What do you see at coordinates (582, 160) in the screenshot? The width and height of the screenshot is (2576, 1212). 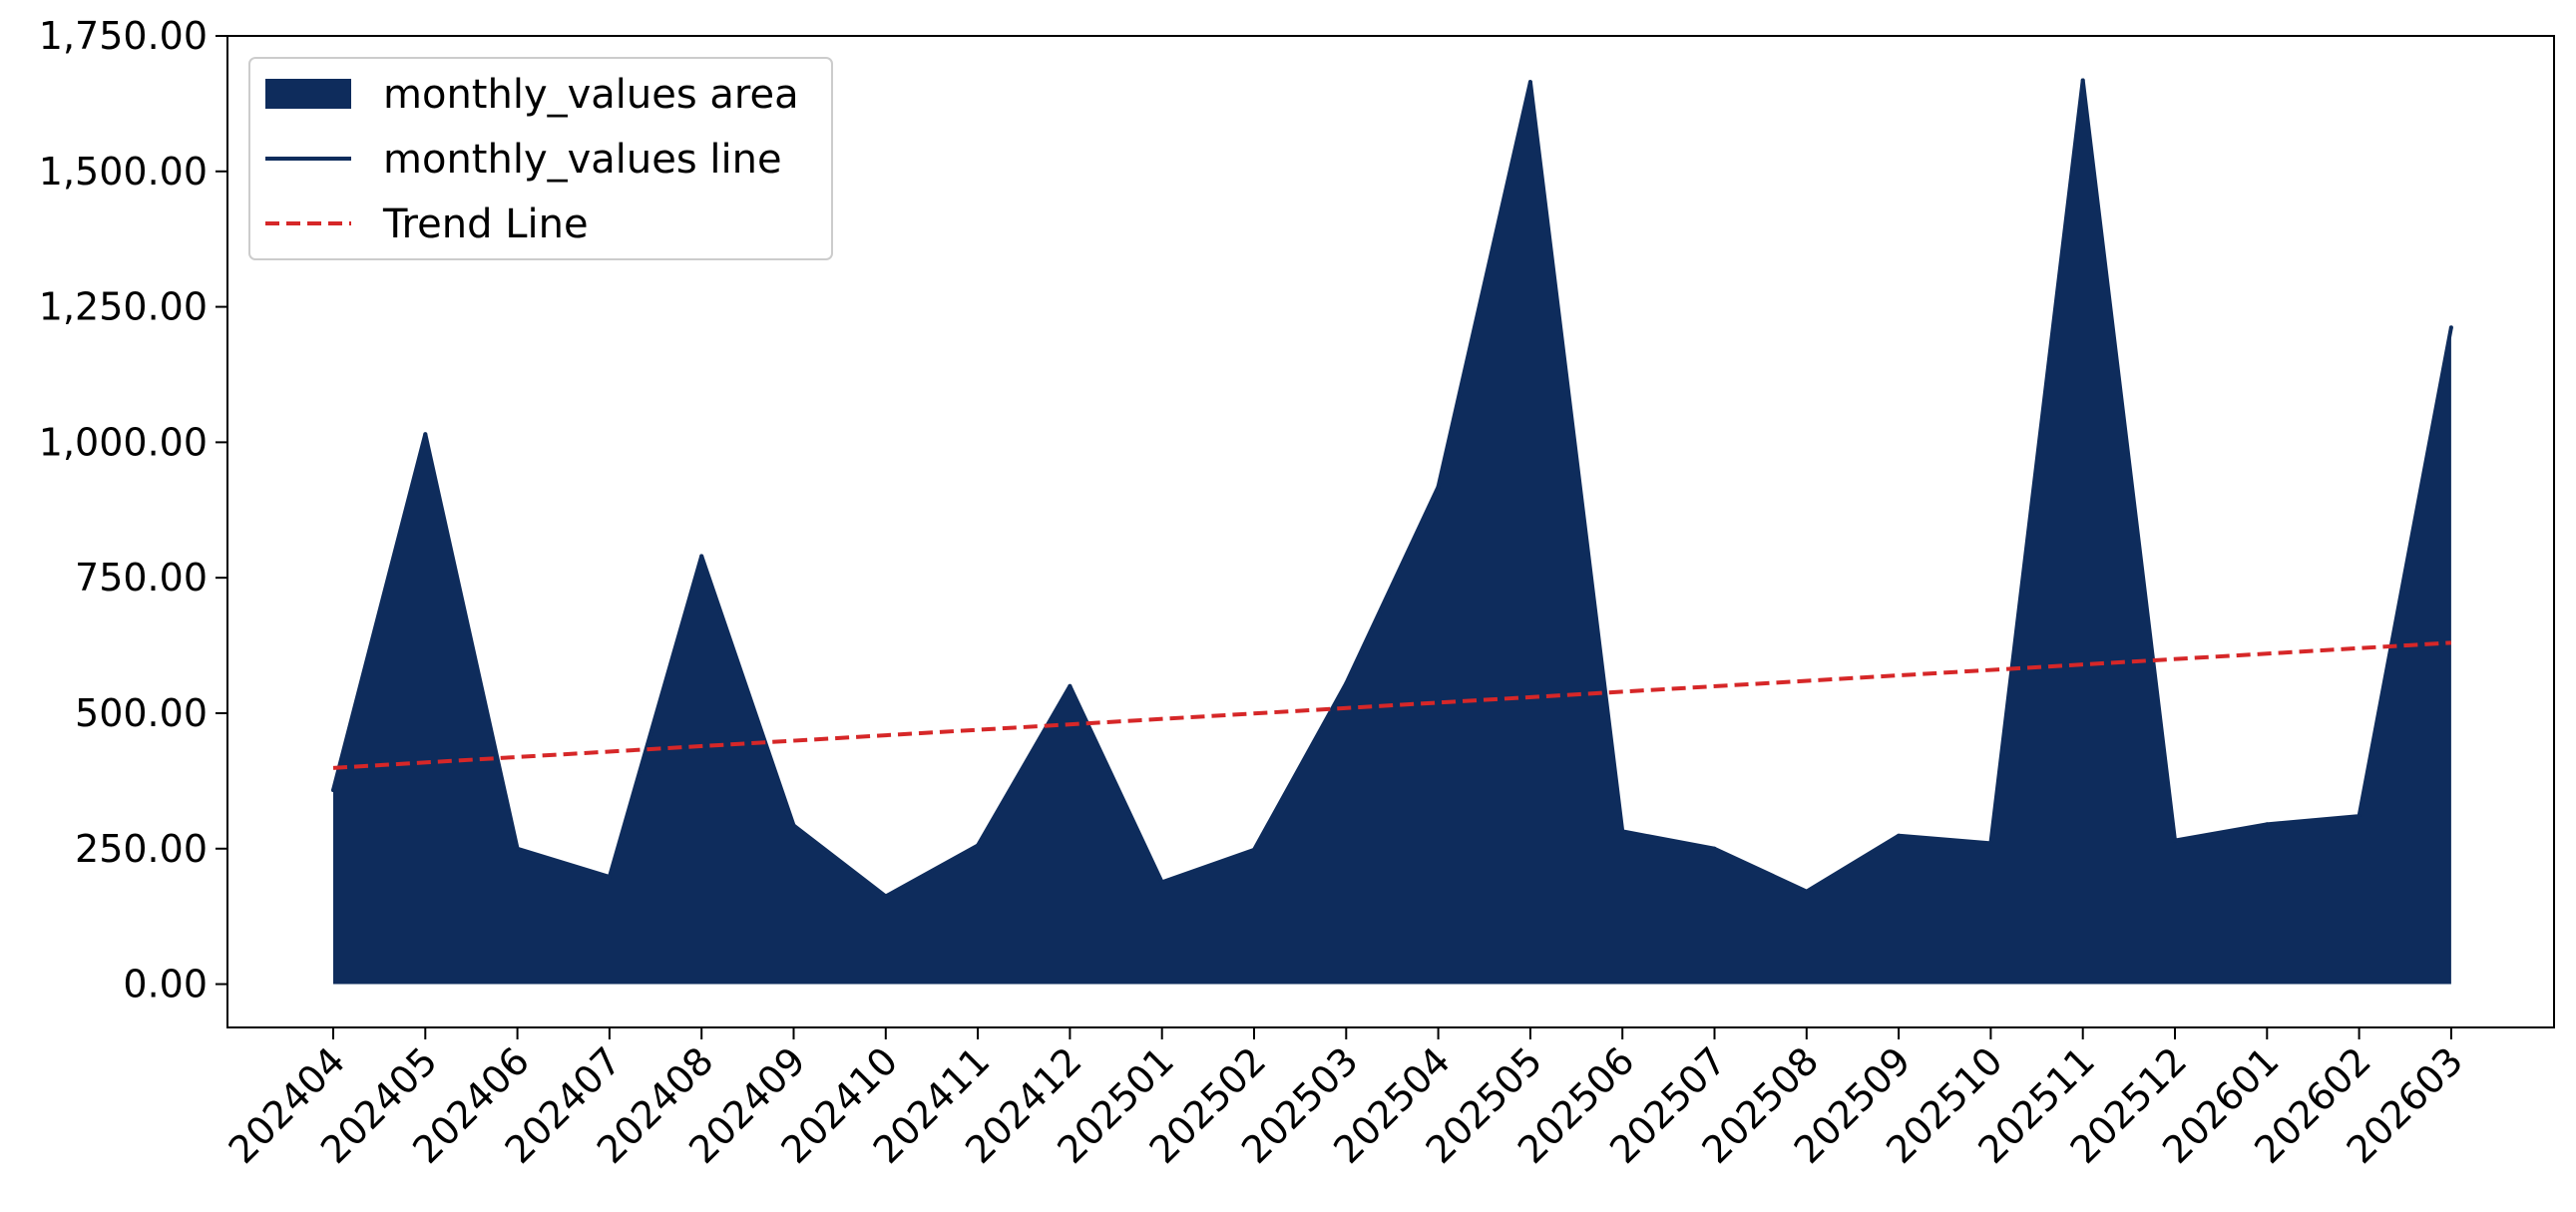 I see `legend-label: monthly_values line` at bounding box center [582, 160].